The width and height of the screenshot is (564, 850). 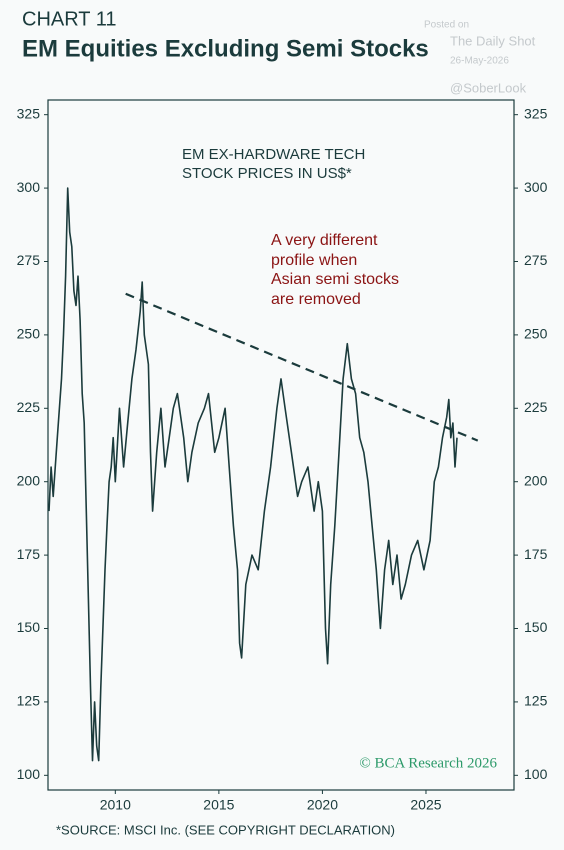 What do you see at coordinates (267, 173) in the screenshot?
I see `series-label: STOCK PRICES IN US$*` at bounding box center [267, 173].